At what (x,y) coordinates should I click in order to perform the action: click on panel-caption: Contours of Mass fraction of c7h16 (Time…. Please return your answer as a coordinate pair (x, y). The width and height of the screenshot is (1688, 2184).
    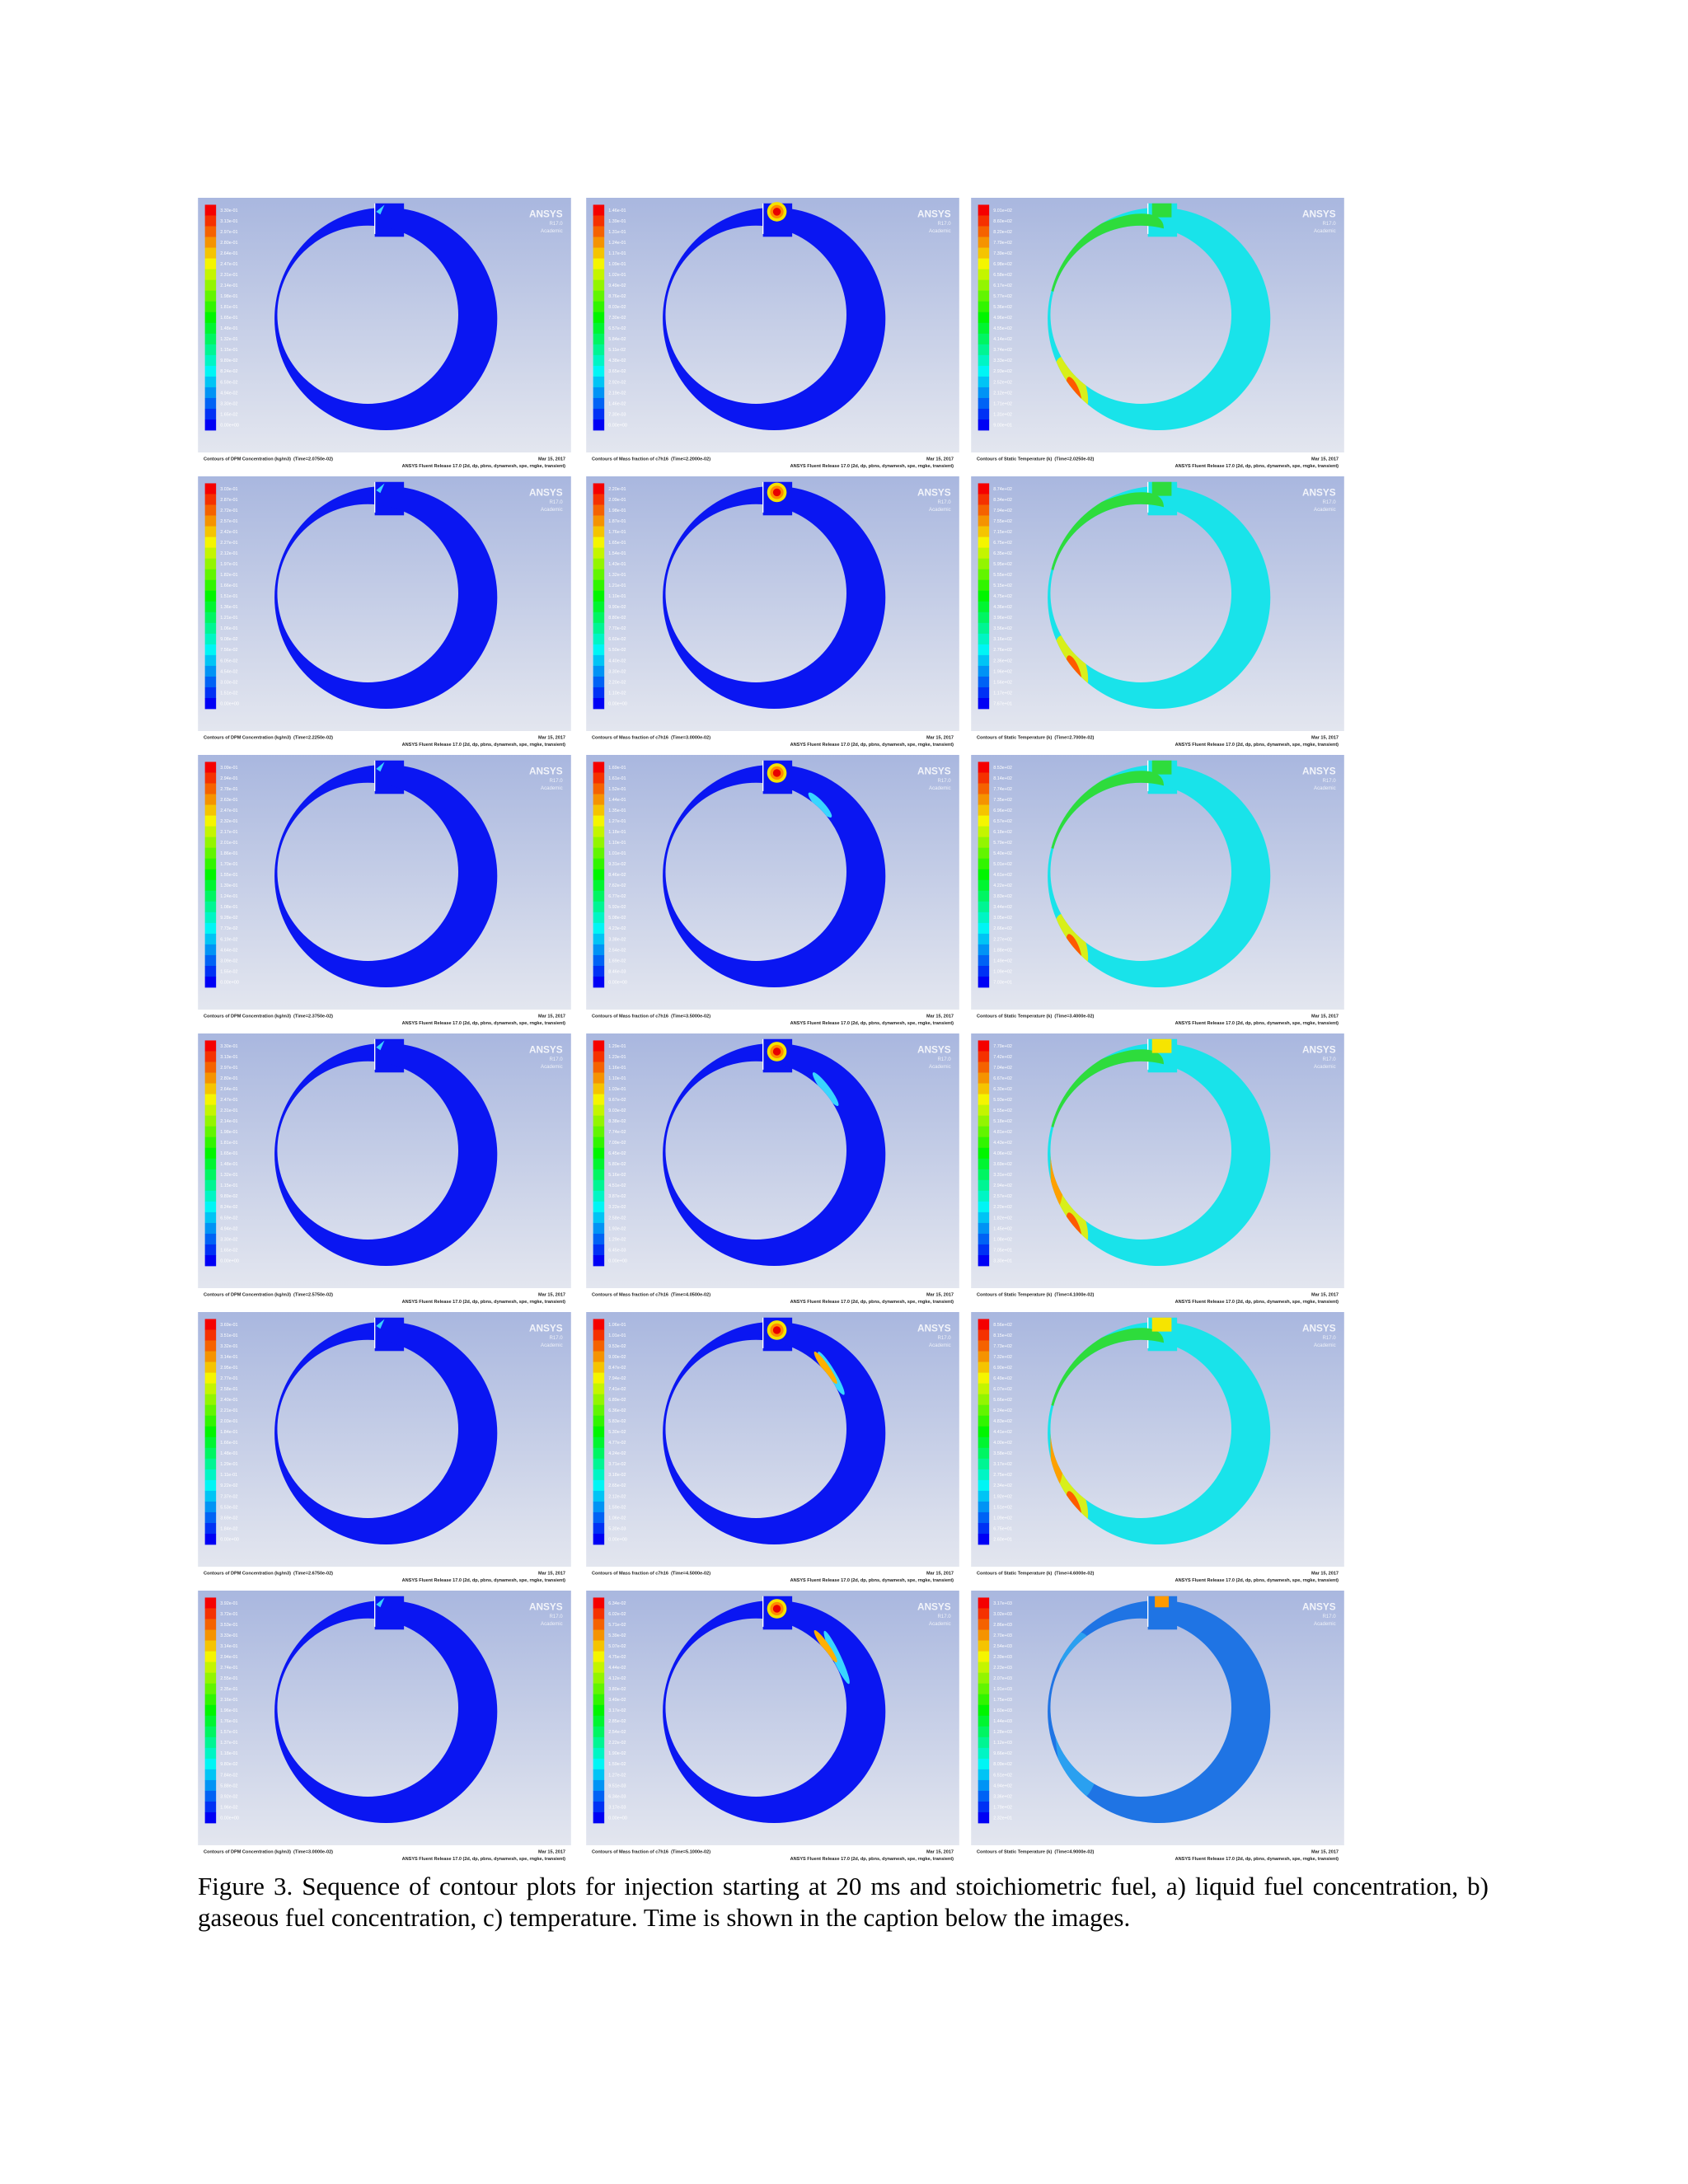
    Looking at the image, I should click on (651, 737).